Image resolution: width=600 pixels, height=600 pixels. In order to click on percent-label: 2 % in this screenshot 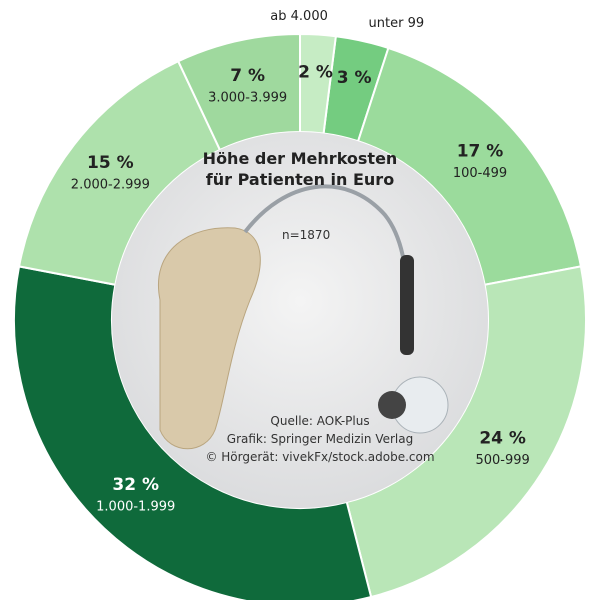, I will do `click(315, 72)`.